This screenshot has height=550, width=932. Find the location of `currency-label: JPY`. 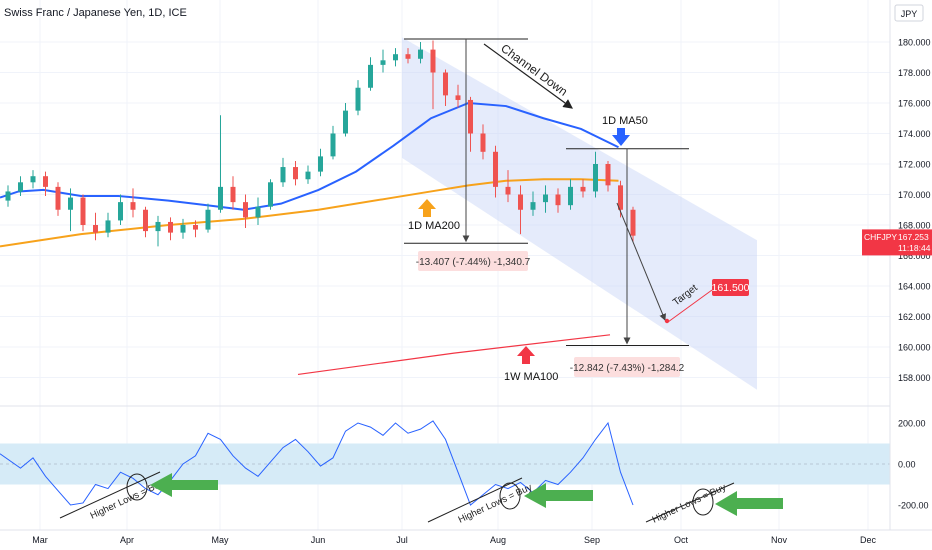

currency-label: JPY is located at coordinates (909, 14).